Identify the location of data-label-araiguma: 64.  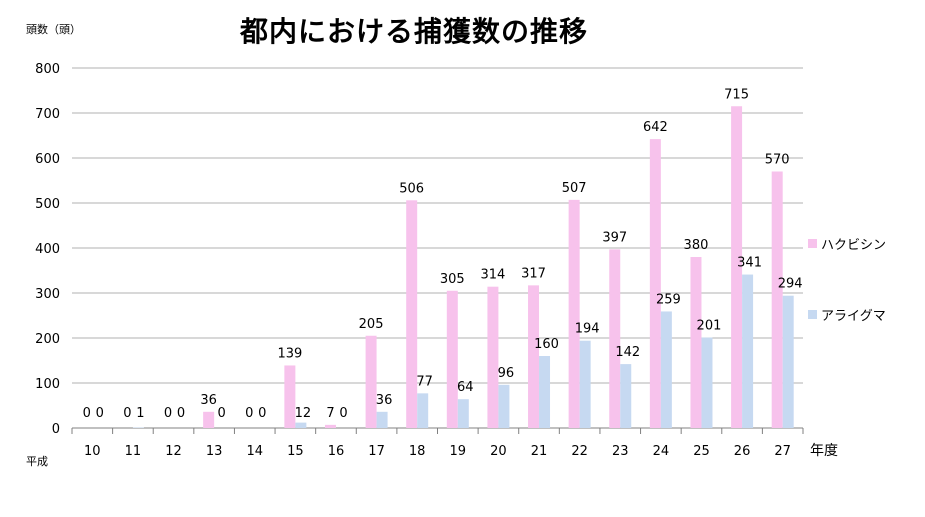
(465, 387).